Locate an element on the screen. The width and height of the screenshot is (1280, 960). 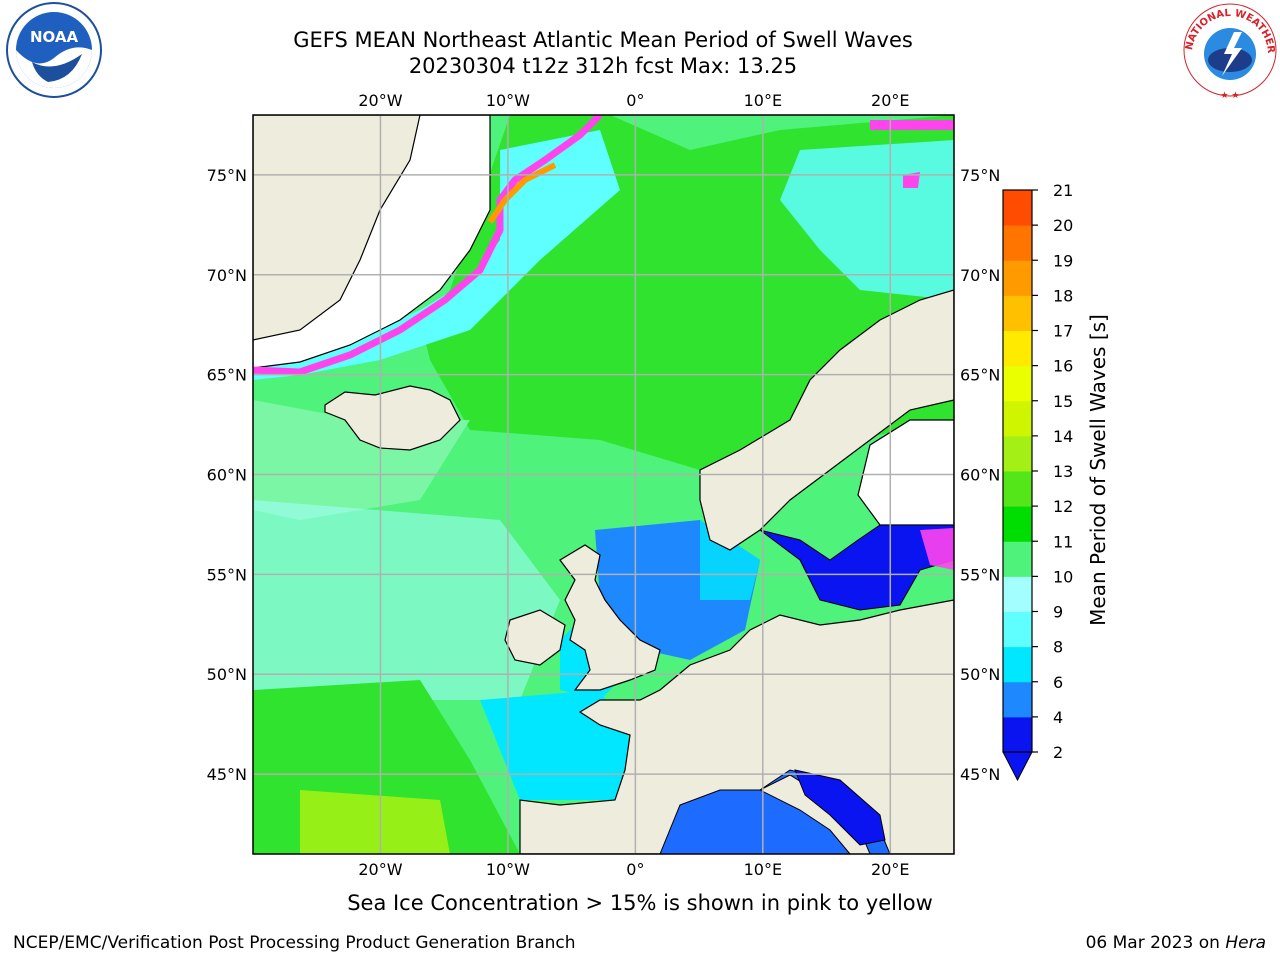
colorbar-tick-label: 2 is located at coordinates (1058, 752).